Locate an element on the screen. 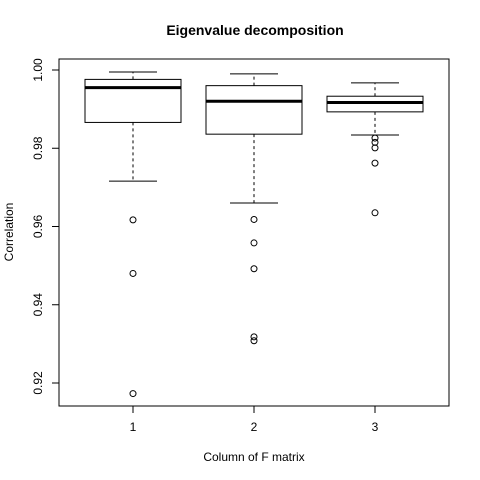  y-tick-label: 1.00 is located at coordinates (38, 70).